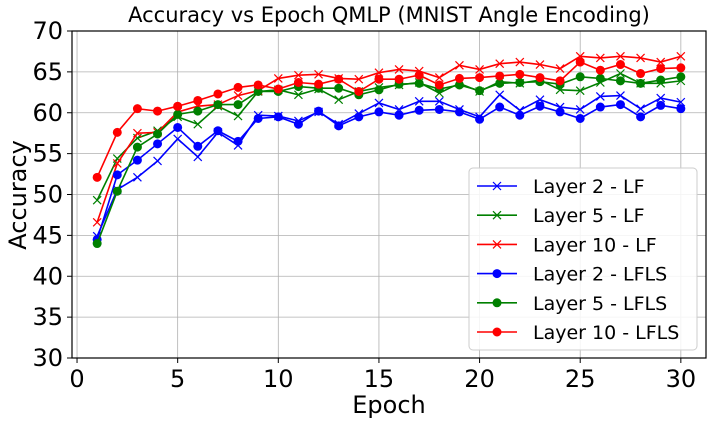 Image resolution: width=712 pixels, height=428 pixels. Describe the element at coordinates (600, 275) in the screenshot. I see `legend-label: Layer 2 - LFLS` at that location.